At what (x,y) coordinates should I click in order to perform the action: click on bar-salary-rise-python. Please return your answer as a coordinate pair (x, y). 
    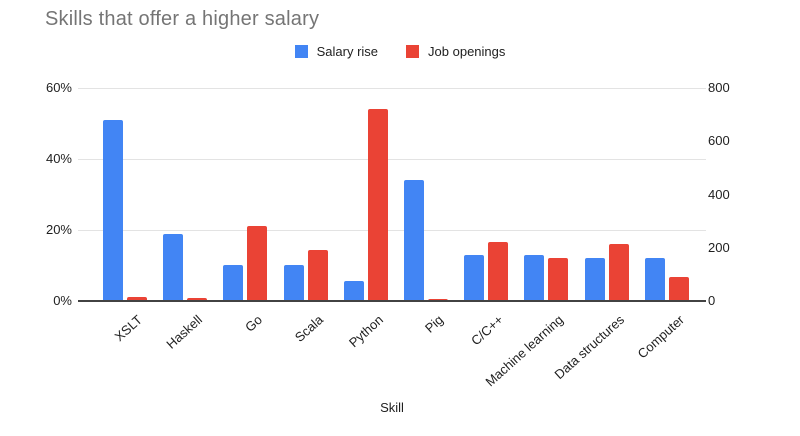
    Looking at the image, I should click on (354, 291).